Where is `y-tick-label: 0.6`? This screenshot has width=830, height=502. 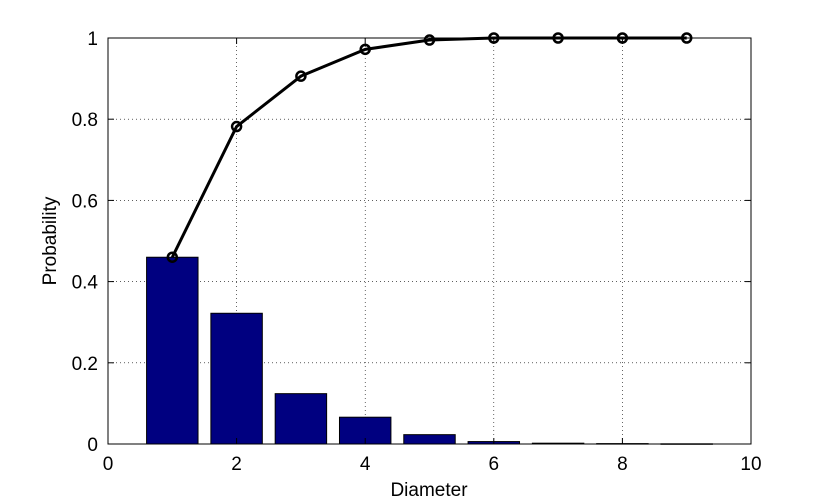 y-tick-label: 0.6 is located at coordinates (85, 201).